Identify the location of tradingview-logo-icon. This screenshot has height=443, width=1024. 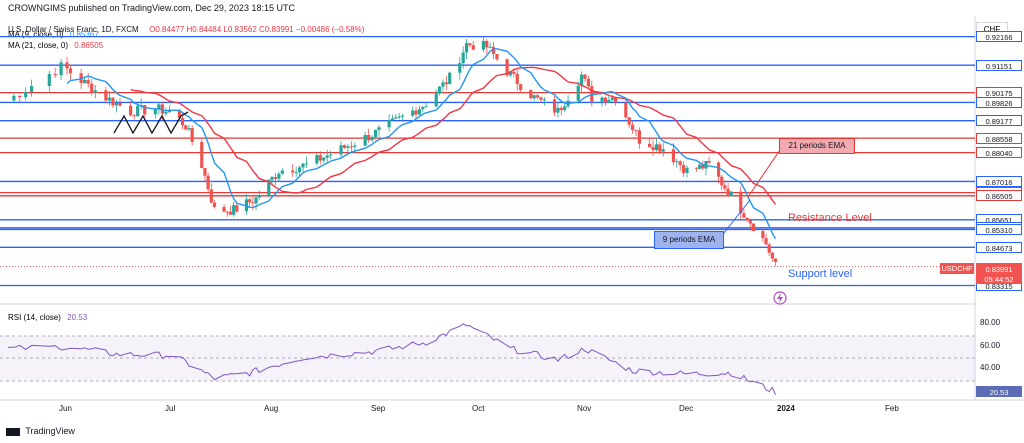
(13, 431).